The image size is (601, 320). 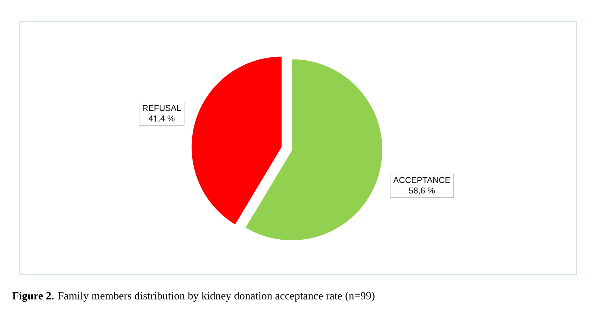 What do you see at coordinates (161, 119) in the screenshot?
I see `data-label: 41,4 %` at bounding box center [161, 119].